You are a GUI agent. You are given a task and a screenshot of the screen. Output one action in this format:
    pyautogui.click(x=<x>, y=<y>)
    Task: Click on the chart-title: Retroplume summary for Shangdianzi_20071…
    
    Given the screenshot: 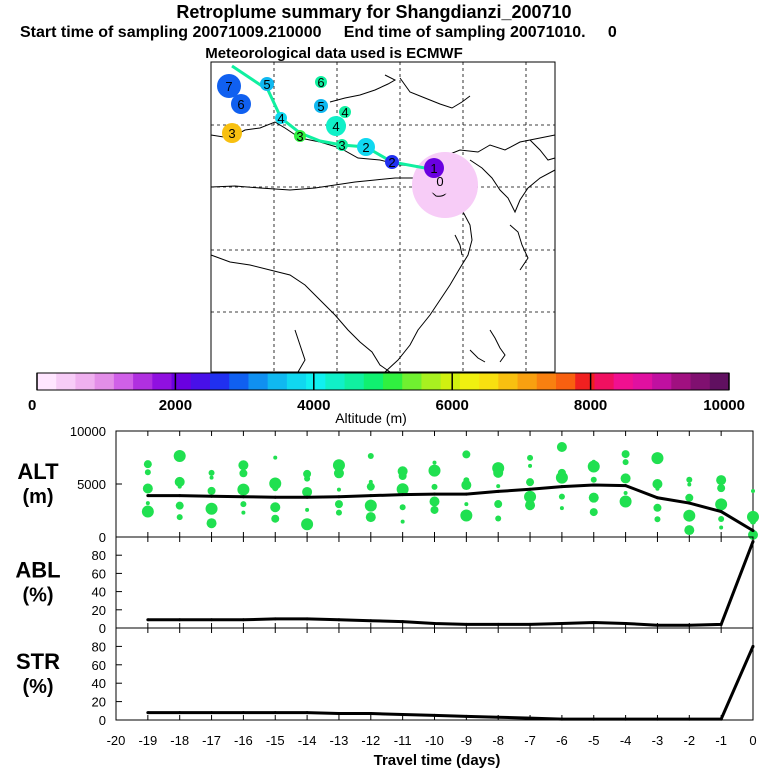 What is the action you would take?
    pyautogui.click(x=374, y=12)
    